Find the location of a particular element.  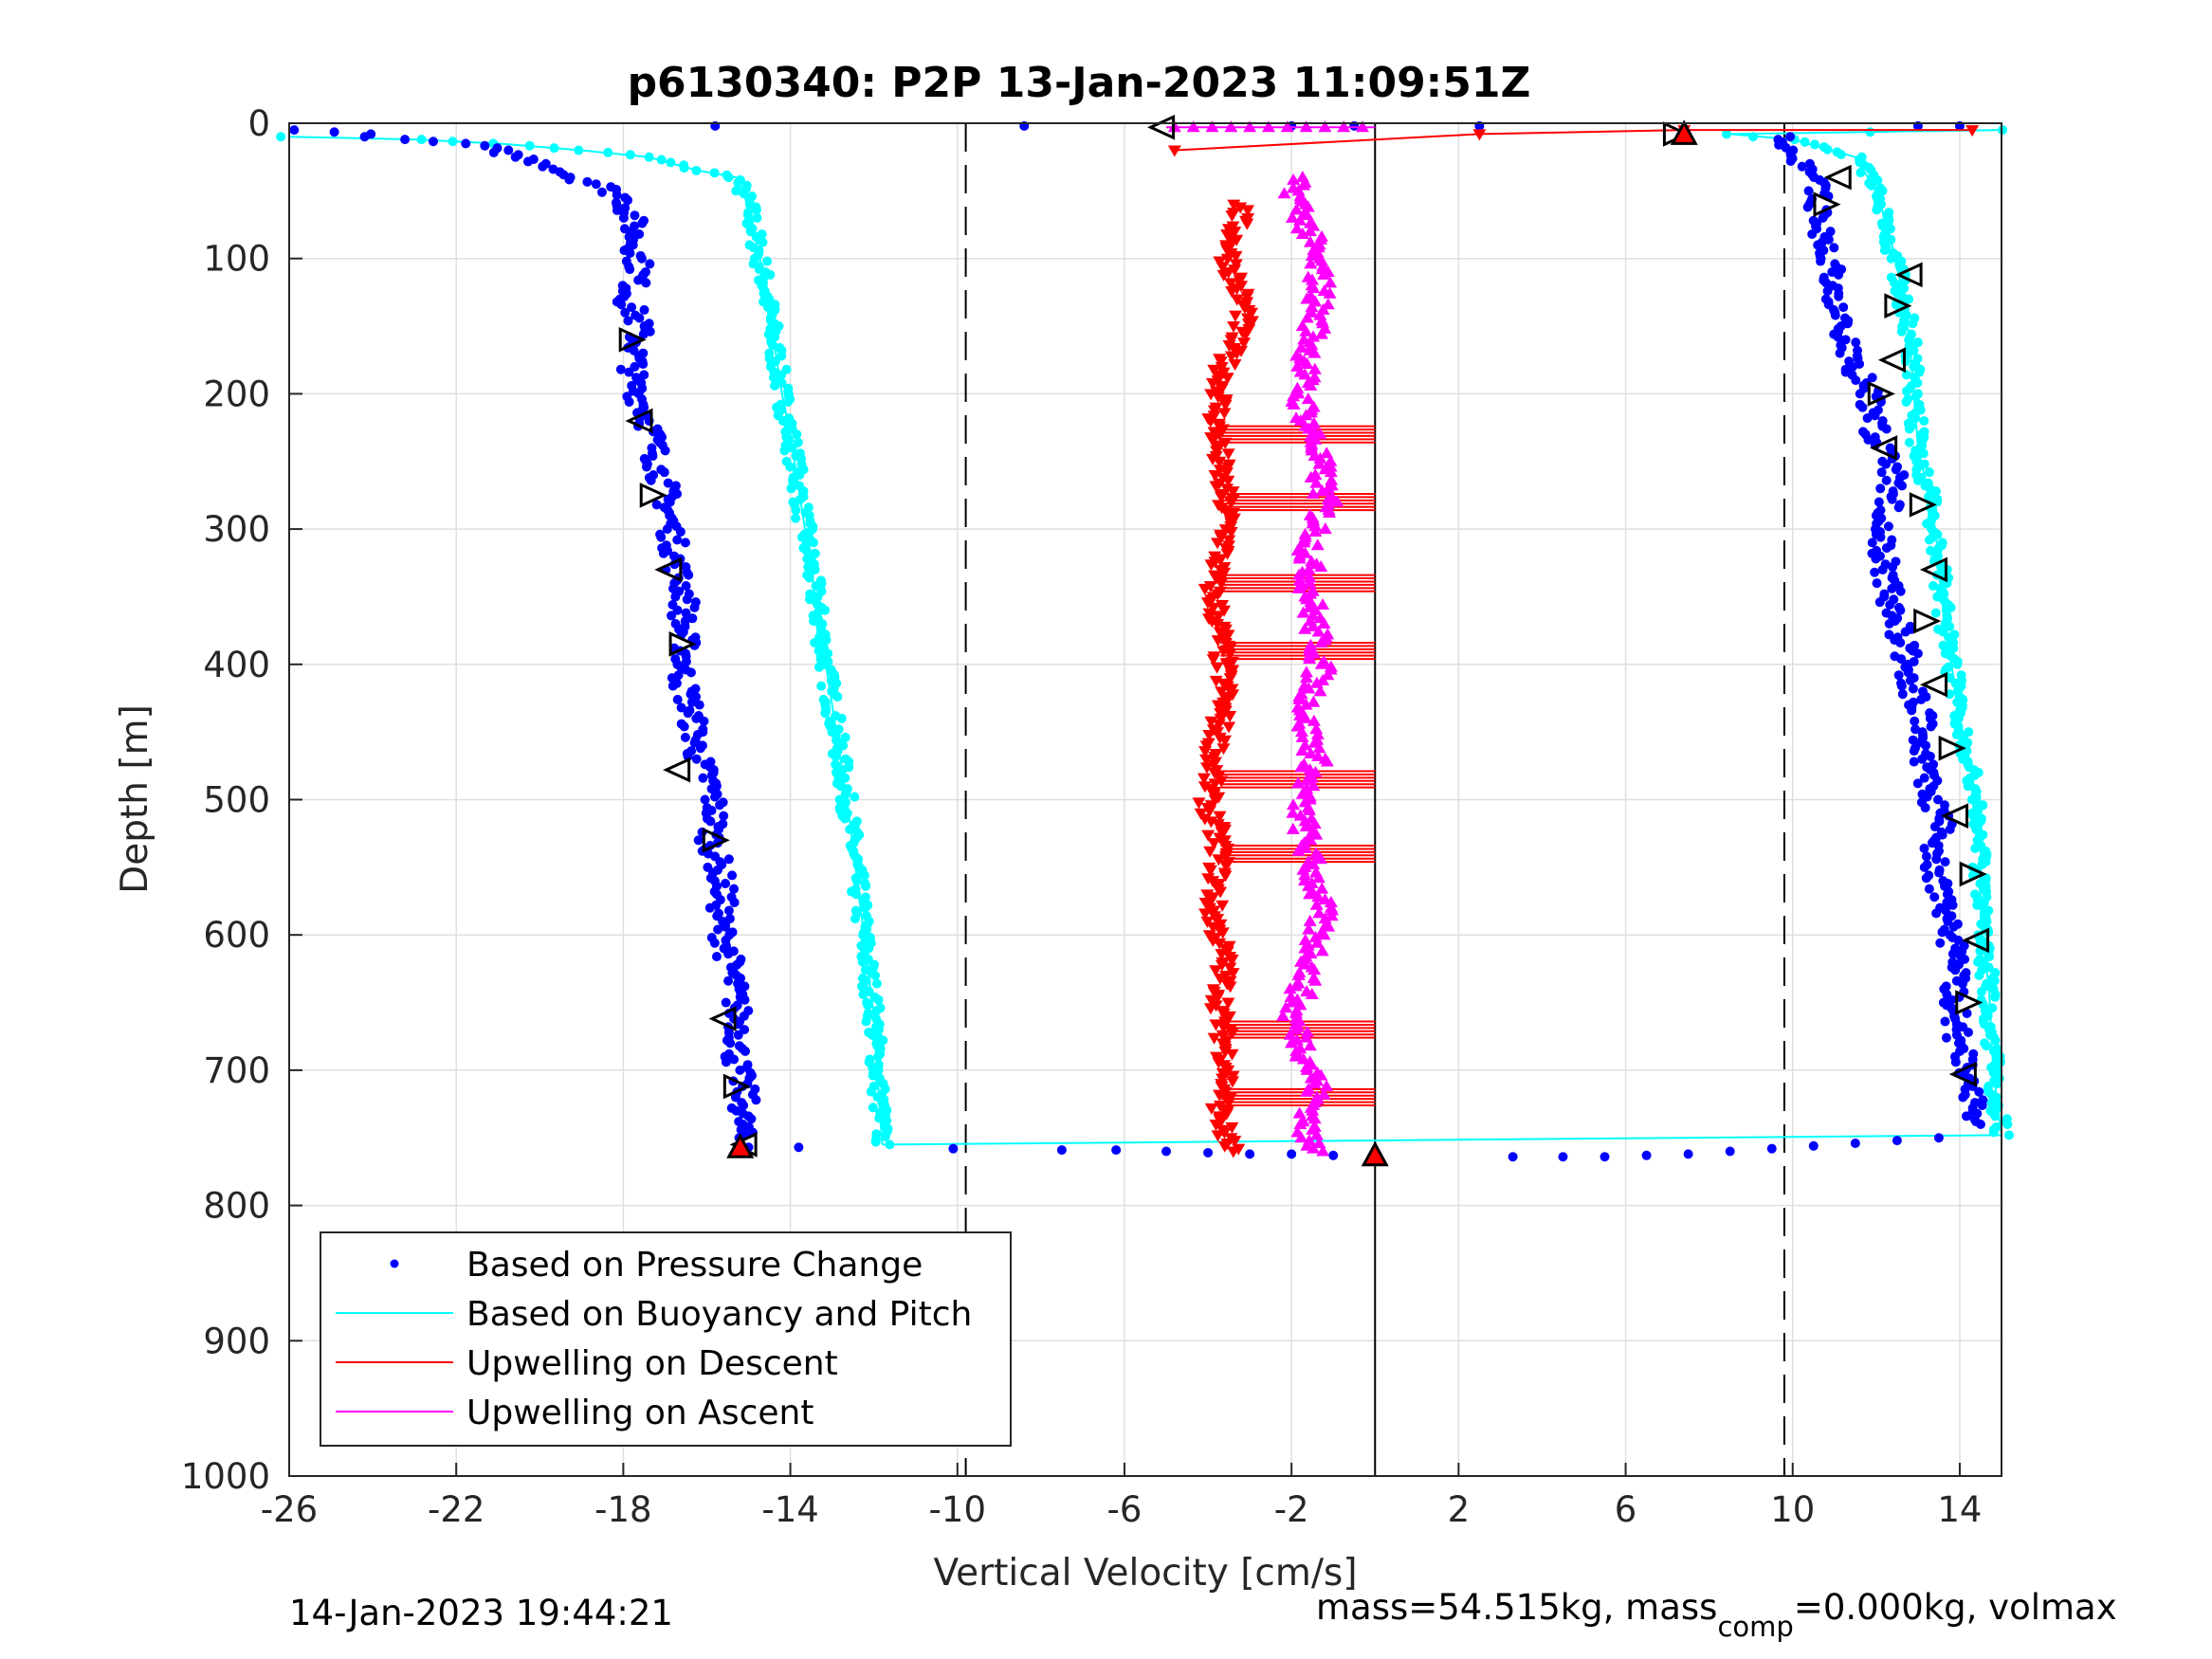

x-tick-label: 6 is located at coordinates (1626, 1509).